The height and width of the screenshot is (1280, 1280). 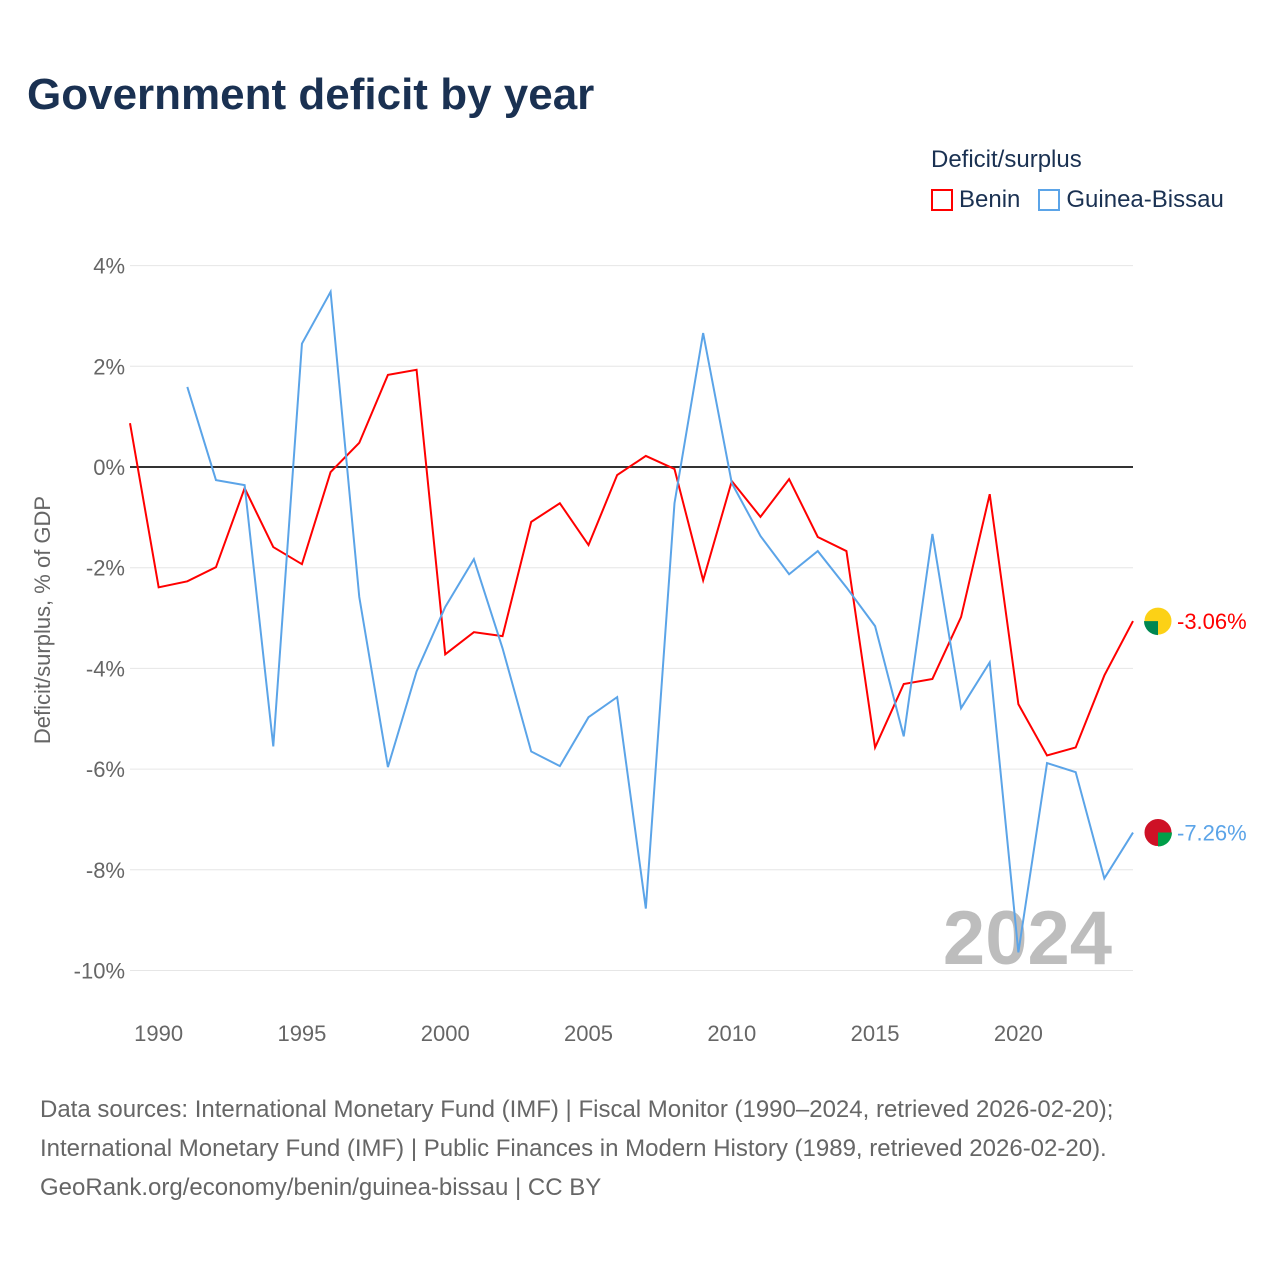 I want to click on x-tick-label: 2000, so click(x=445, y=1033).